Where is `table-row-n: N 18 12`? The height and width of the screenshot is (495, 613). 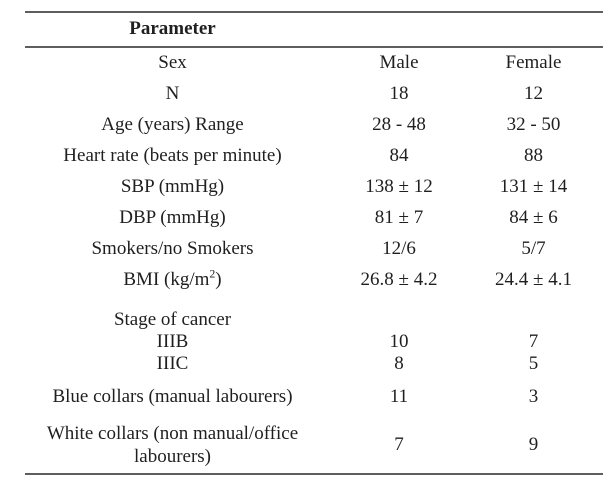
table-row-n: N 18 12 is located at coordinates (314, 94).